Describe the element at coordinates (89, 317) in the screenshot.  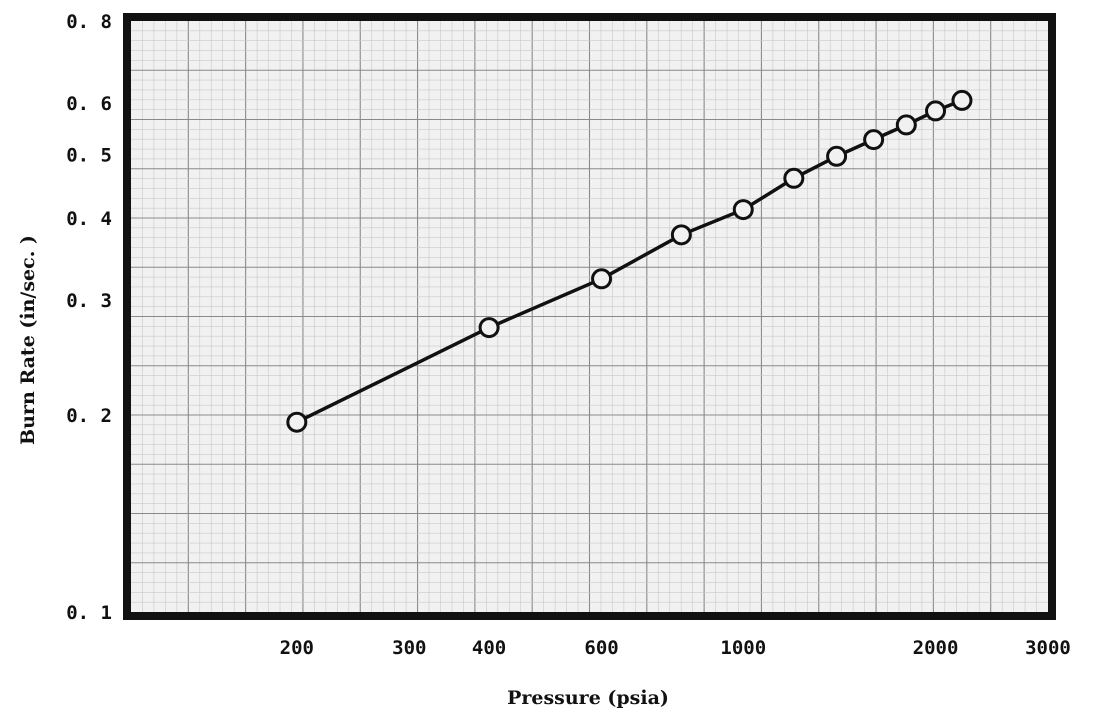
I see `y-axis-ticks: 0. 1 0. 2 0. 3 0. 4 0. 5 0. 6 0. 8` at that location.